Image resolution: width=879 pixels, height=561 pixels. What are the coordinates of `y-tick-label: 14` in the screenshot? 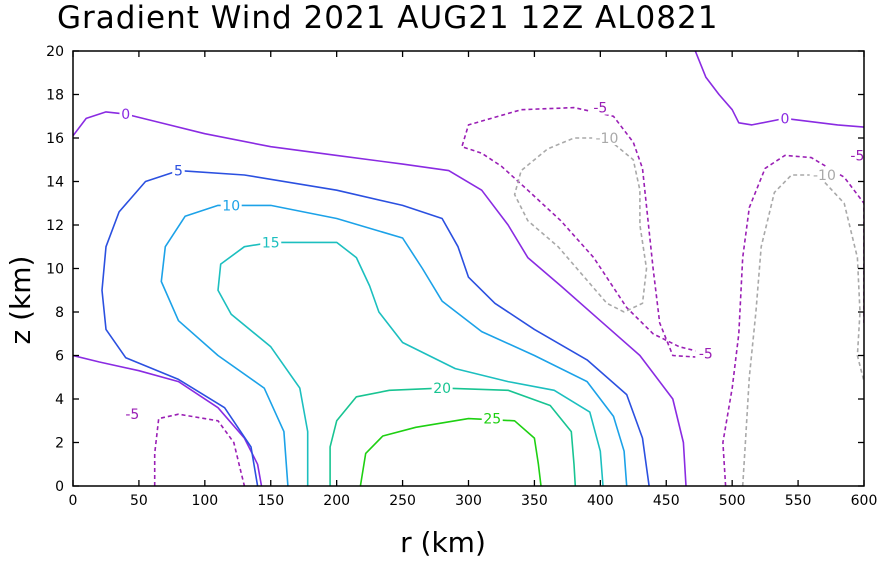 It's located at (55, 183).